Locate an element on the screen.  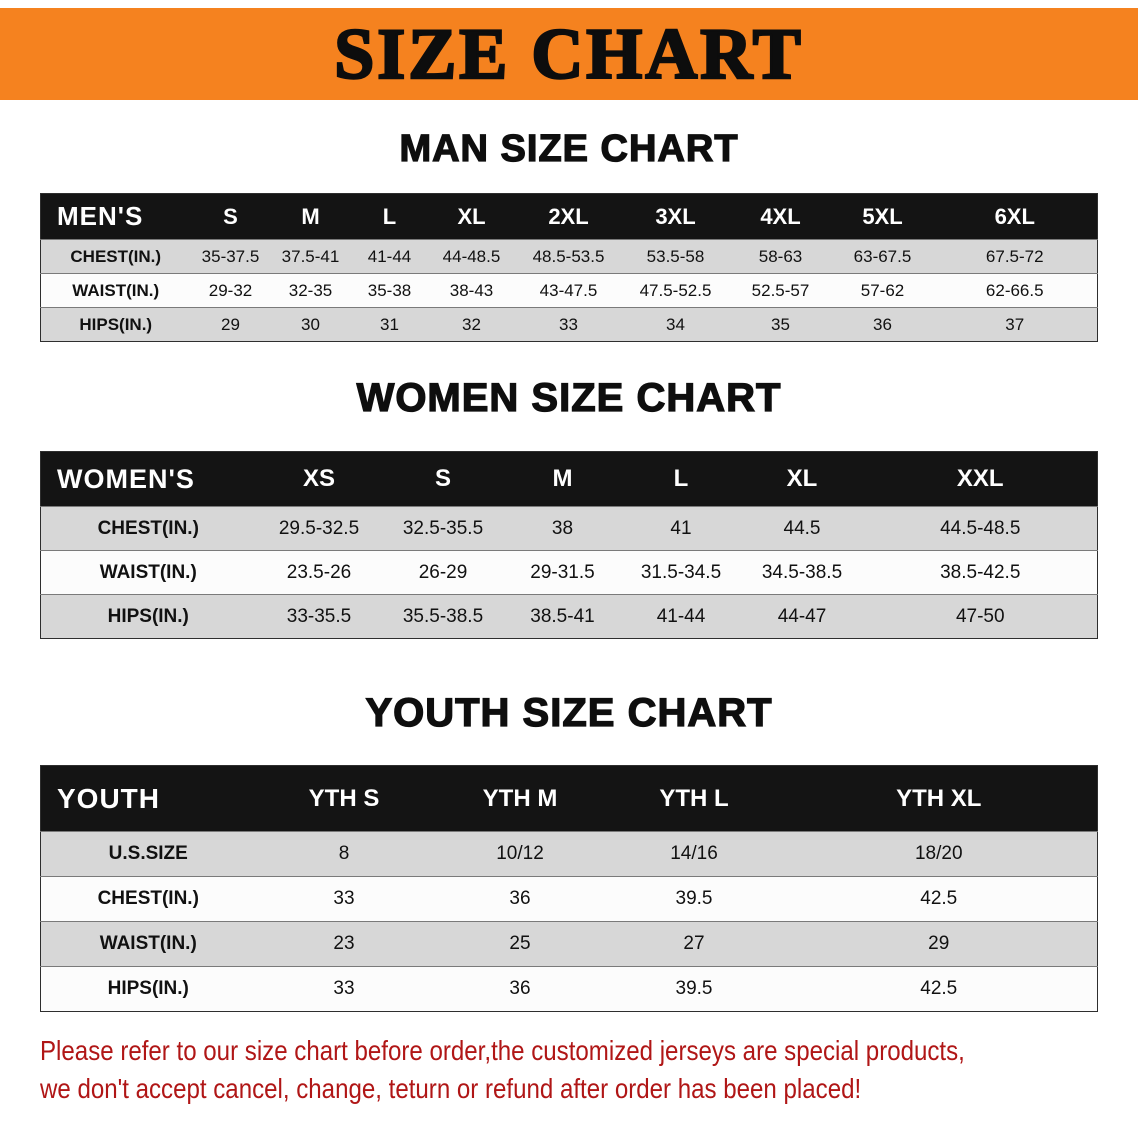
size-cell: 31.5-34.5 is located at coordinates (681, 572).